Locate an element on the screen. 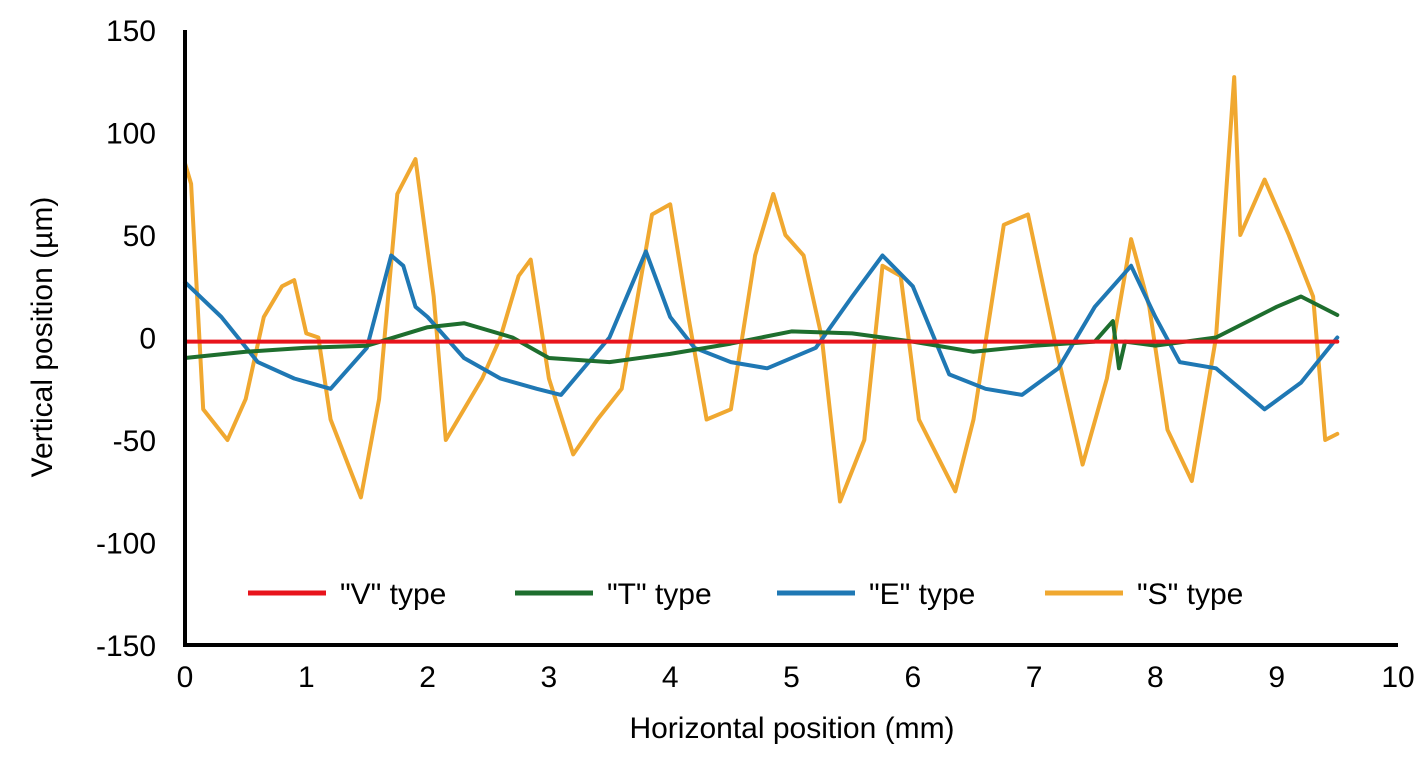 Image resolution: width=1419 pixels, height=760 pixels. x-tick-label: 9 is located at coordinates (1276, 677).